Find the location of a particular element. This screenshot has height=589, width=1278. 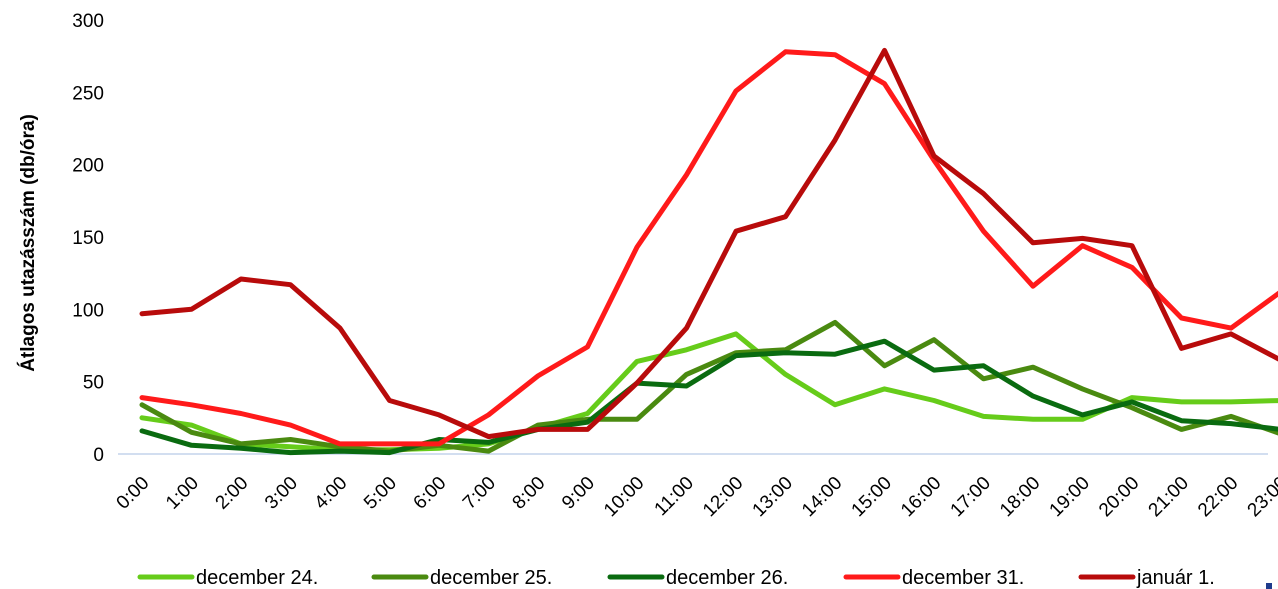

y-tick-label: 300 is located at coordinates (88, 21).